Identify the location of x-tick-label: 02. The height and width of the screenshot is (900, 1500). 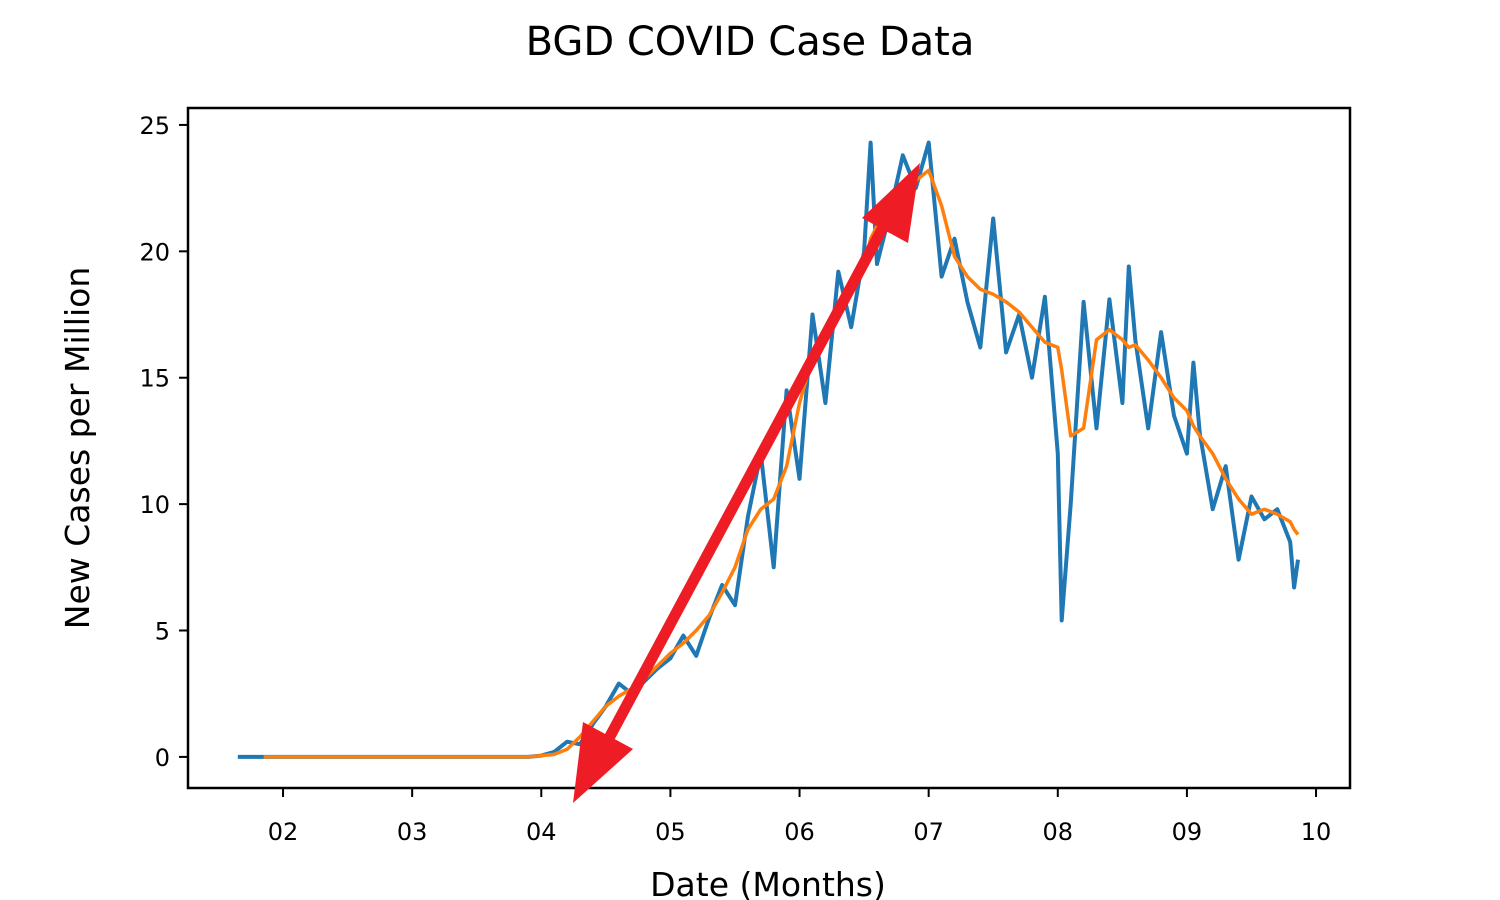
(283, 832).